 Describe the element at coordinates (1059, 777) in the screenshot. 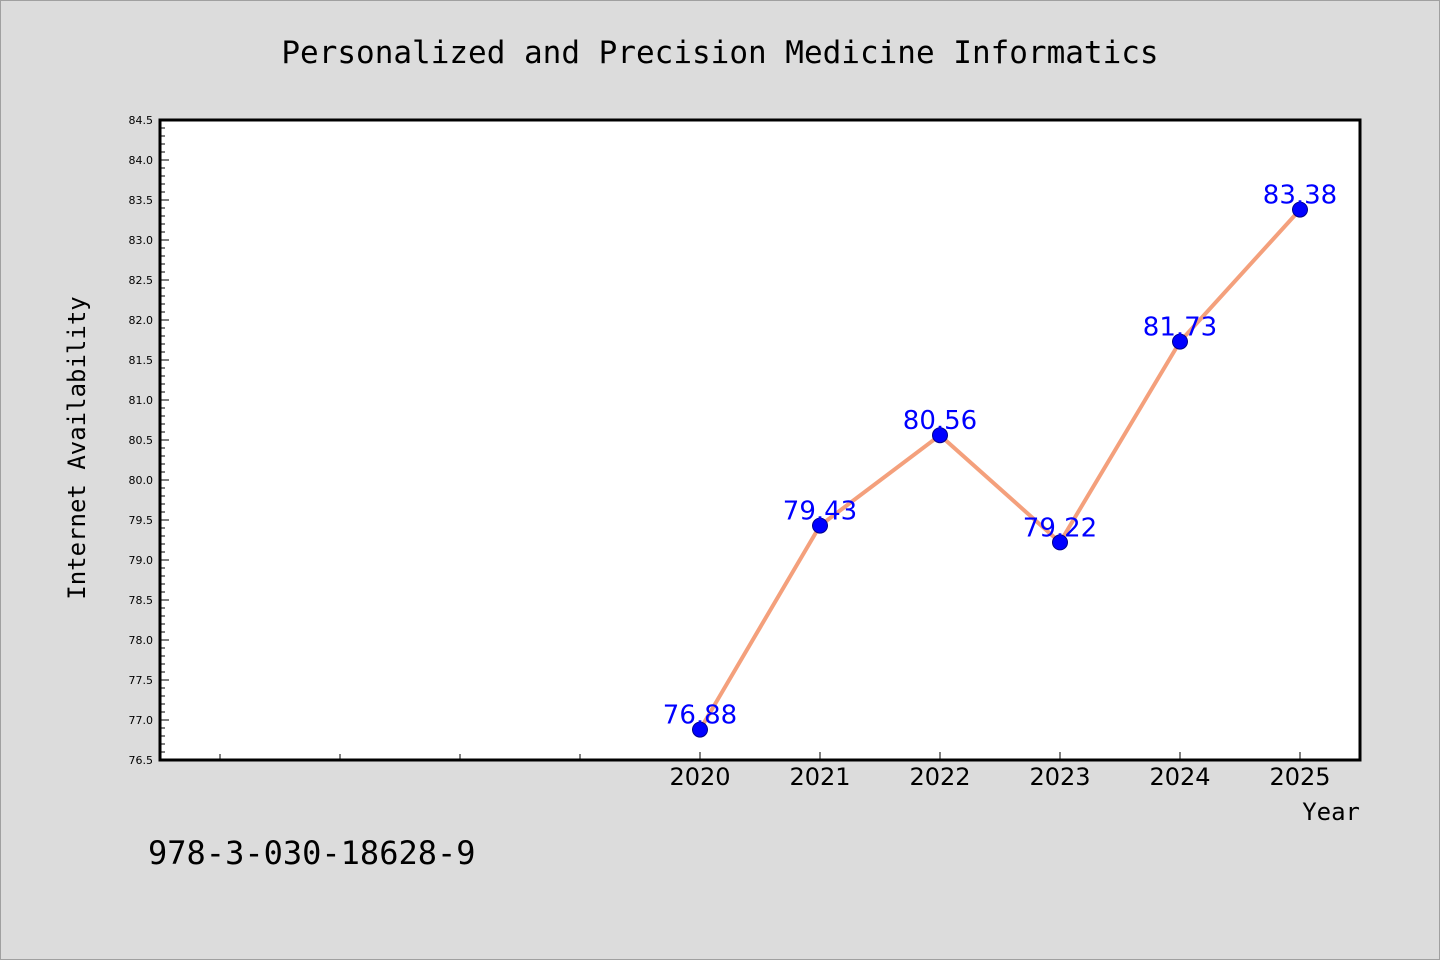

I see `x-tick-label: 2023` at that location.